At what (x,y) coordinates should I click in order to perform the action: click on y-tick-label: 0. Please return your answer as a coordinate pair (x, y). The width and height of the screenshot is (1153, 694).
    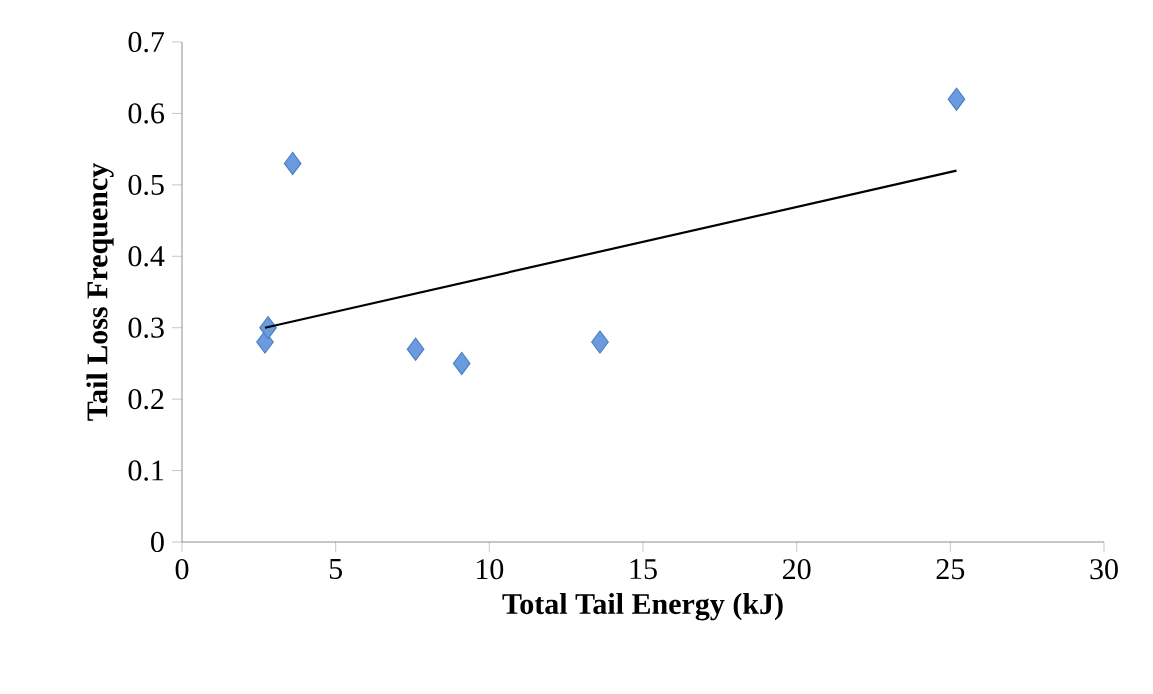
    Looking at the image, I should click on (157, 542).